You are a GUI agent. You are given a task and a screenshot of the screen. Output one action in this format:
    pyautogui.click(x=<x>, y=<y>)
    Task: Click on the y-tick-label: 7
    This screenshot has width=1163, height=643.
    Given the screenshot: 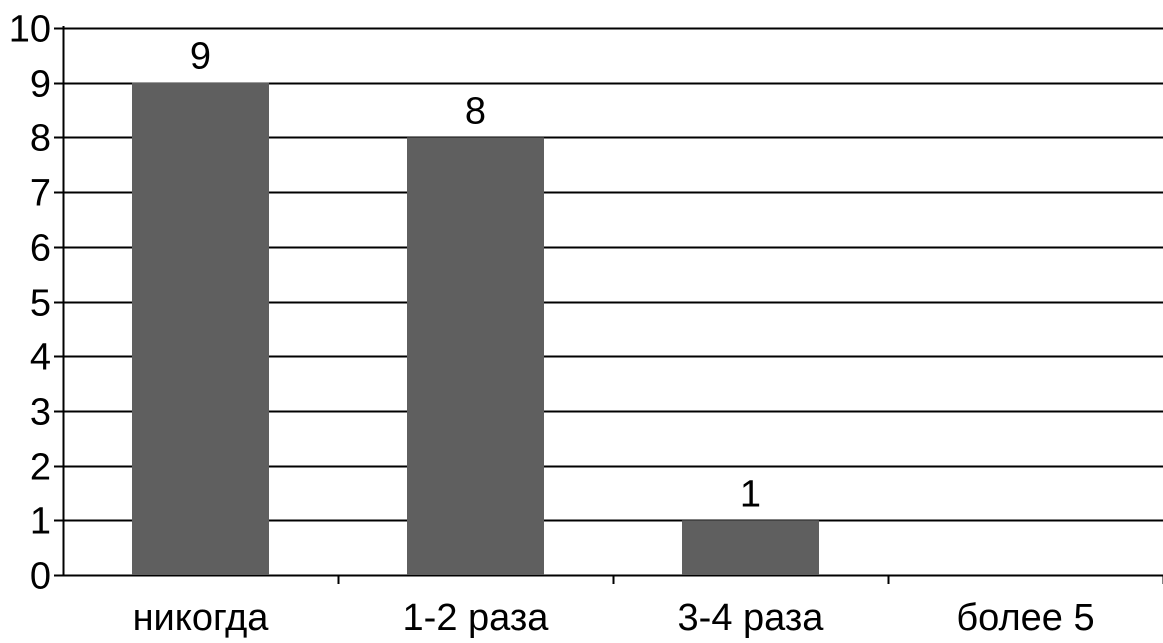 What is the action you would take?
    pyautogui.click(x=40, y=194)
    